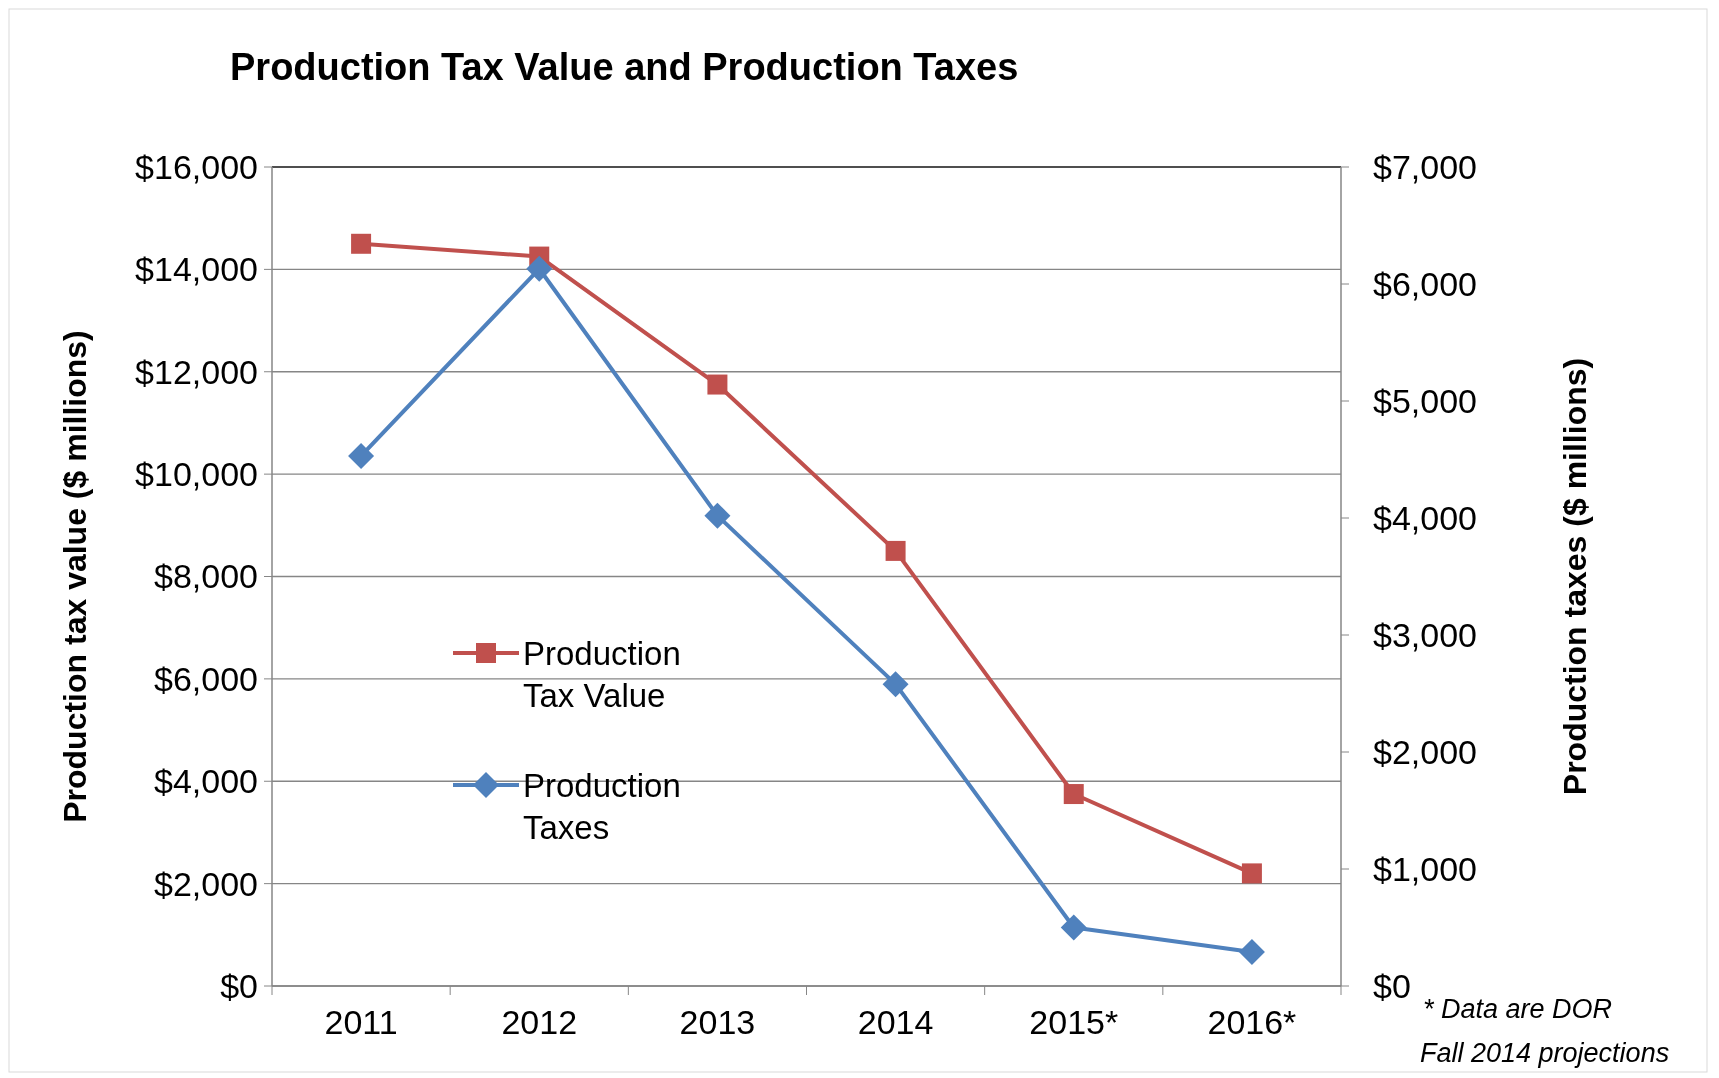 The width and height of the screenshot is (1719, 1078). What do you see at coordinates (1545, 1031) in the screenshot?
I see `text: * Data are DOR Fall 2014 projections` at bounding box center [1545, 1031].